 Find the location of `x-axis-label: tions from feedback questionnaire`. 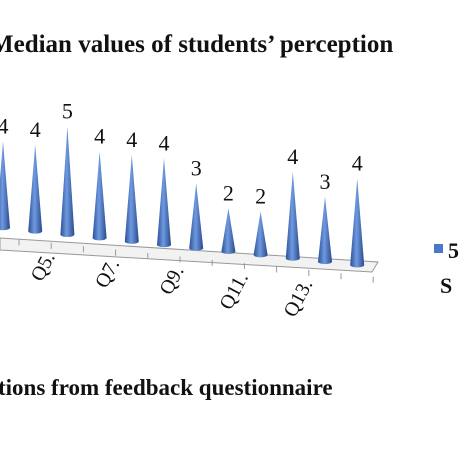

x-axis-label: tions from feedback questionnaire is located at coordinates (166, 387).